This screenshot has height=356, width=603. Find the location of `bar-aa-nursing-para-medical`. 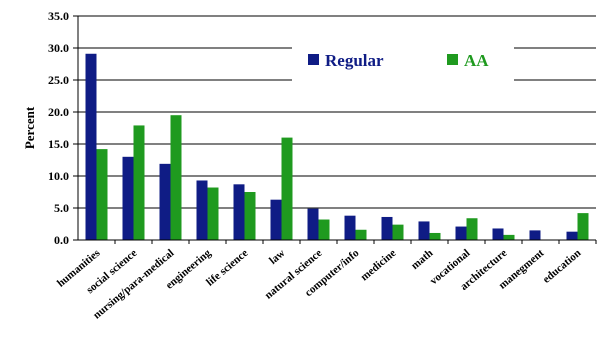

bar-aa-nursing-para-medical is located at coordinates (176, 177).